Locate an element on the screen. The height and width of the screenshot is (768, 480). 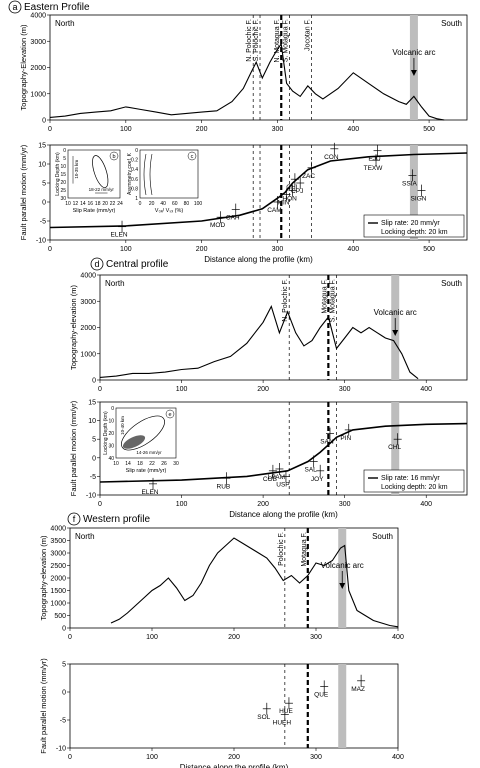
data-point-label: HON is located at coordinates (289, 199).